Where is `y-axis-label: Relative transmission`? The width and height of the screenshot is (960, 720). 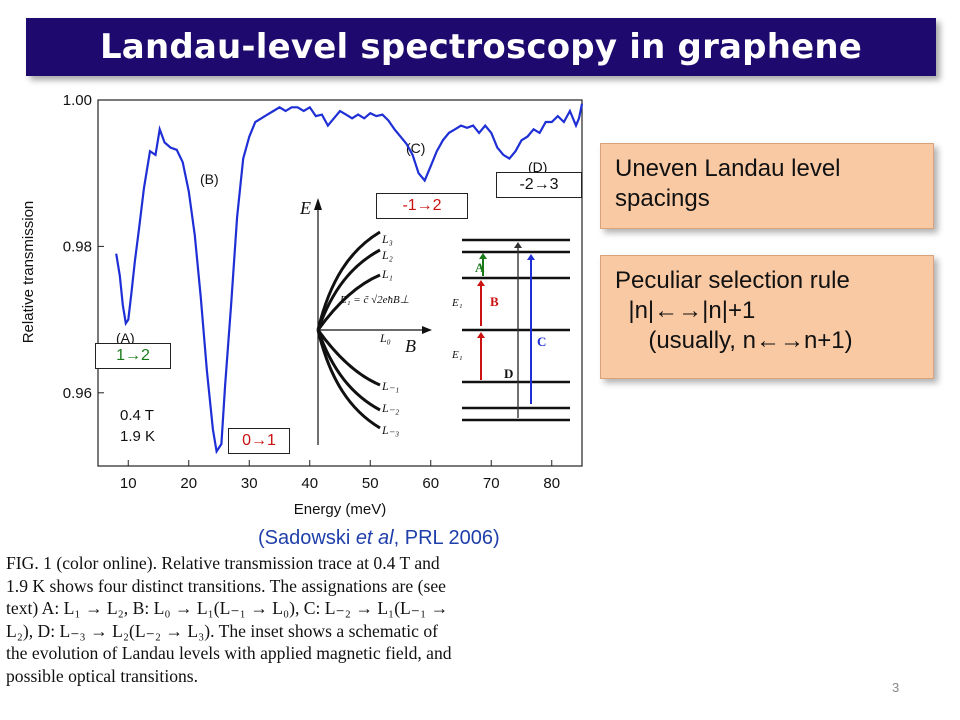
y-axis-label: Relative transmission is located at coordinates (28, 272).